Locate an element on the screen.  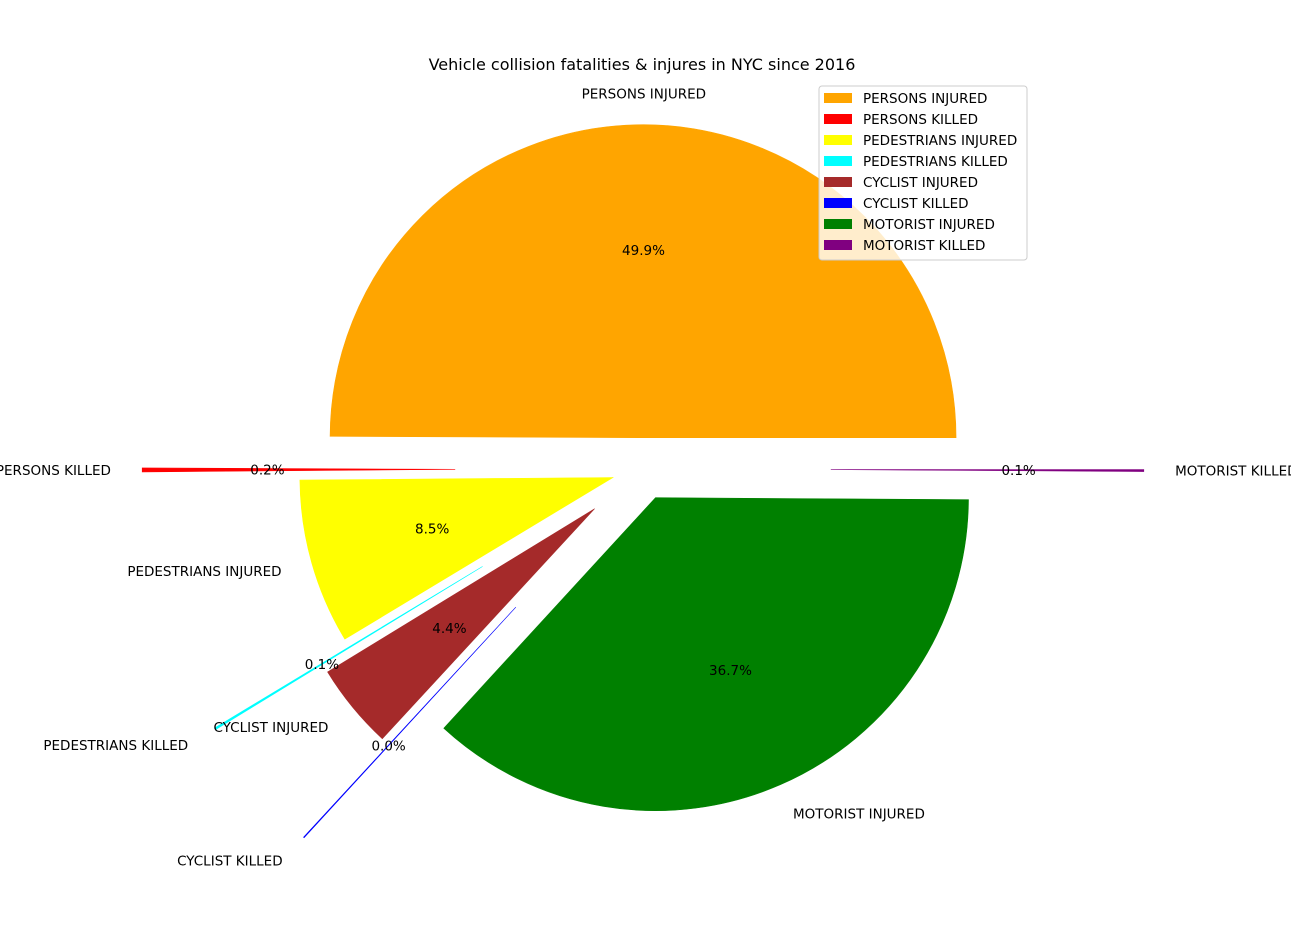
pie-slice-motorist-injured is located at coordinates (706, 654).